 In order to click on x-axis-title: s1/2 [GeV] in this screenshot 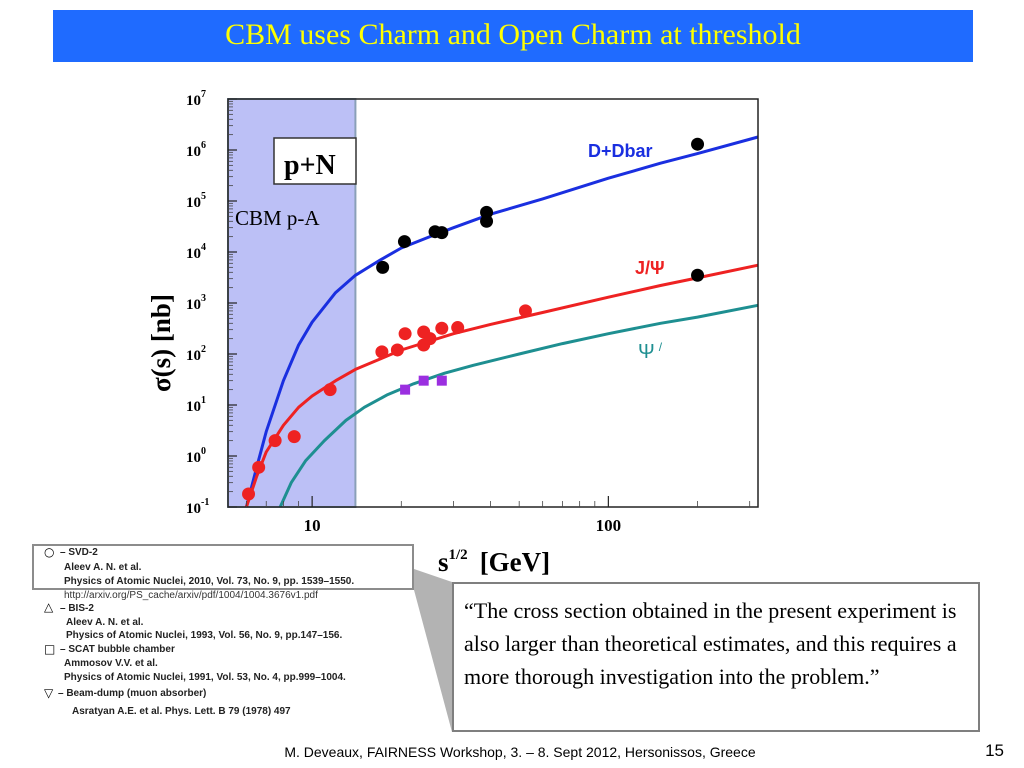, I will do `click(494, 562)`.